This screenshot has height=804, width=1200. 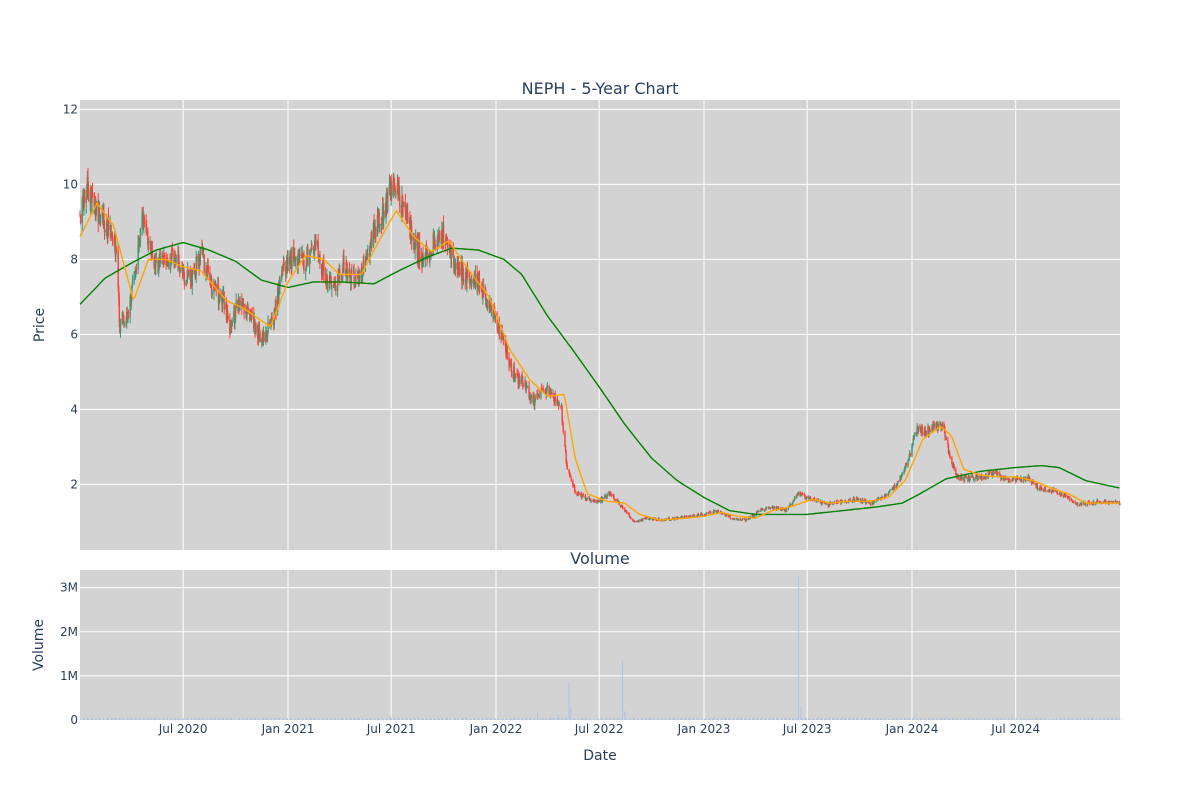 What do you see at coordinates (496, 729) in the screenshot?
I see `date-x-tick-label: Jan 2022` at bounding box center [496, 729].